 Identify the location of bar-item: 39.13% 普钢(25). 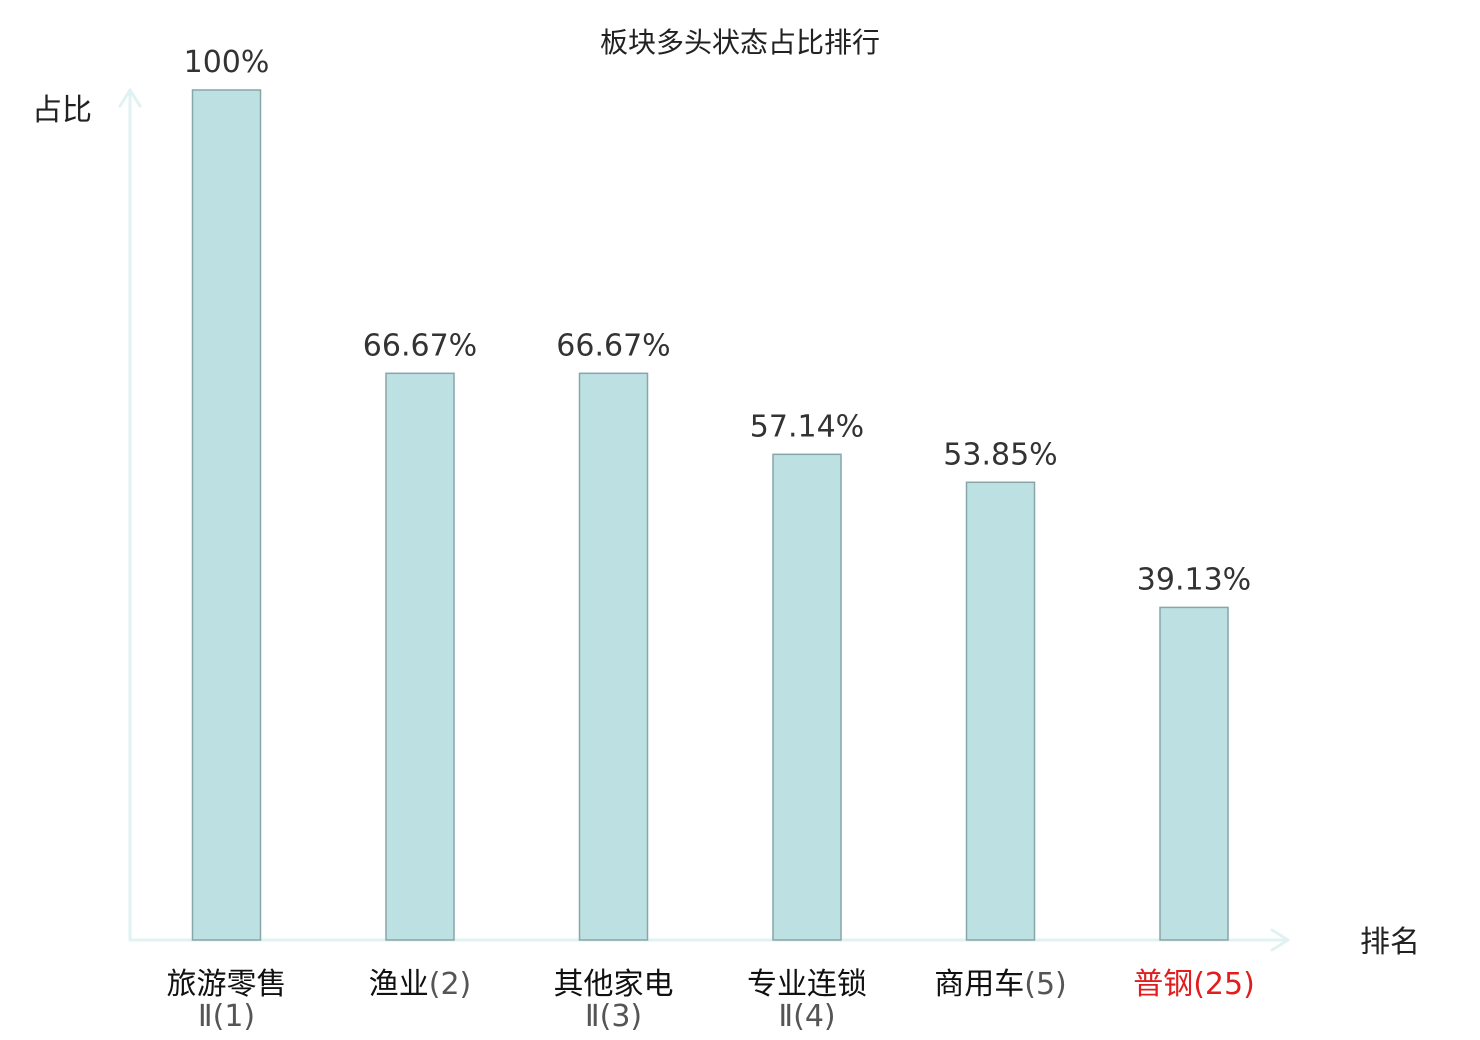
(1194, 782).